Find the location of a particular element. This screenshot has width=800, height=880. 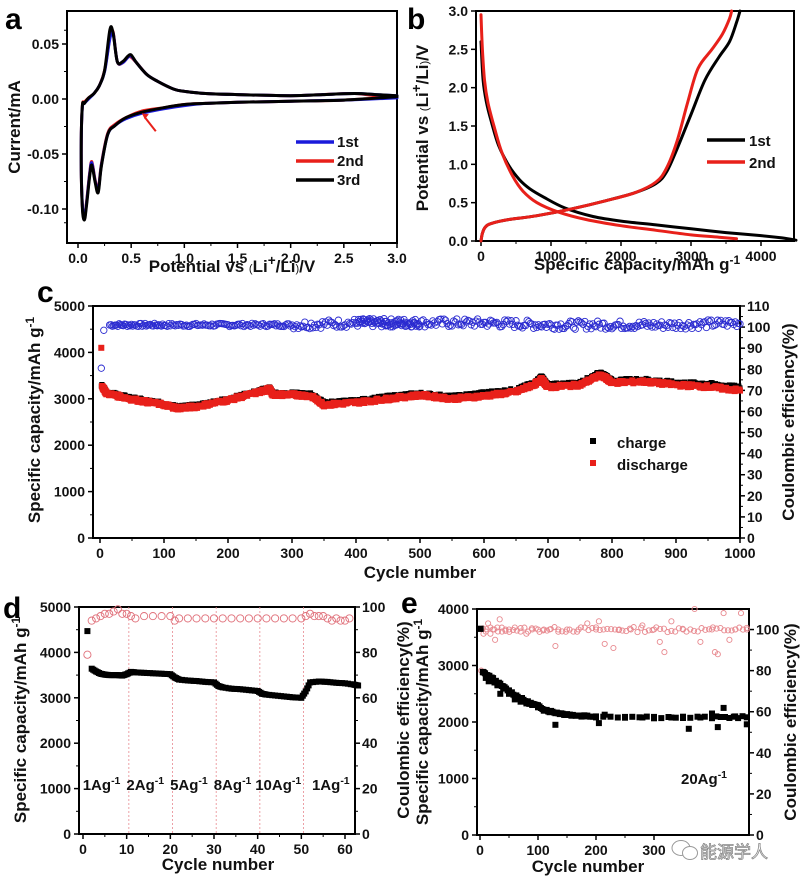

x-axis-label-base: Specific capacity/mAh g is located at coordinates (632, 264).